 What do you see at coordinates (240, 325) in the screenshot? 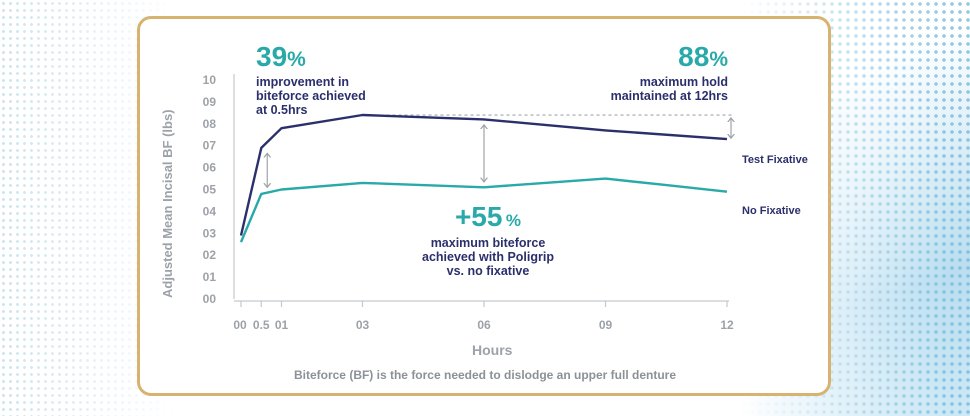
I see `x-tick-label: 00` at bounding box center [240, 325].